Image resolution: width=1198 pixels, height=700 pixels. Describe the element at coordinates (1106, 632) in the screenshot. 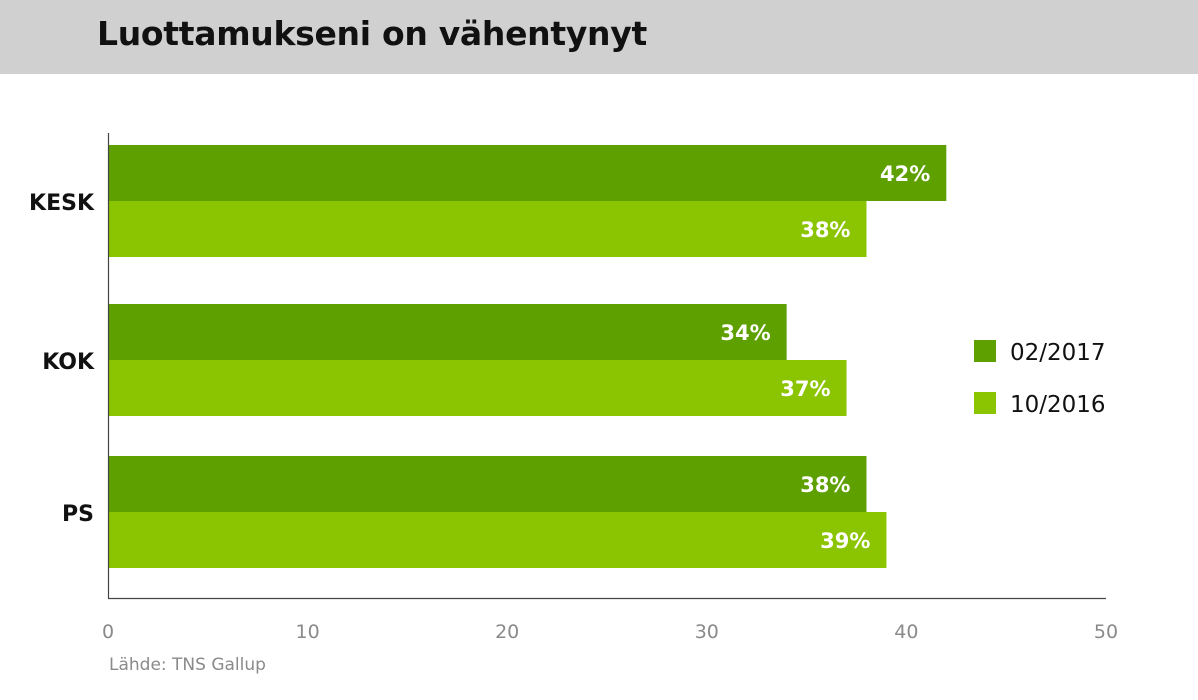

I see `x-tick-label: 50` at that location.